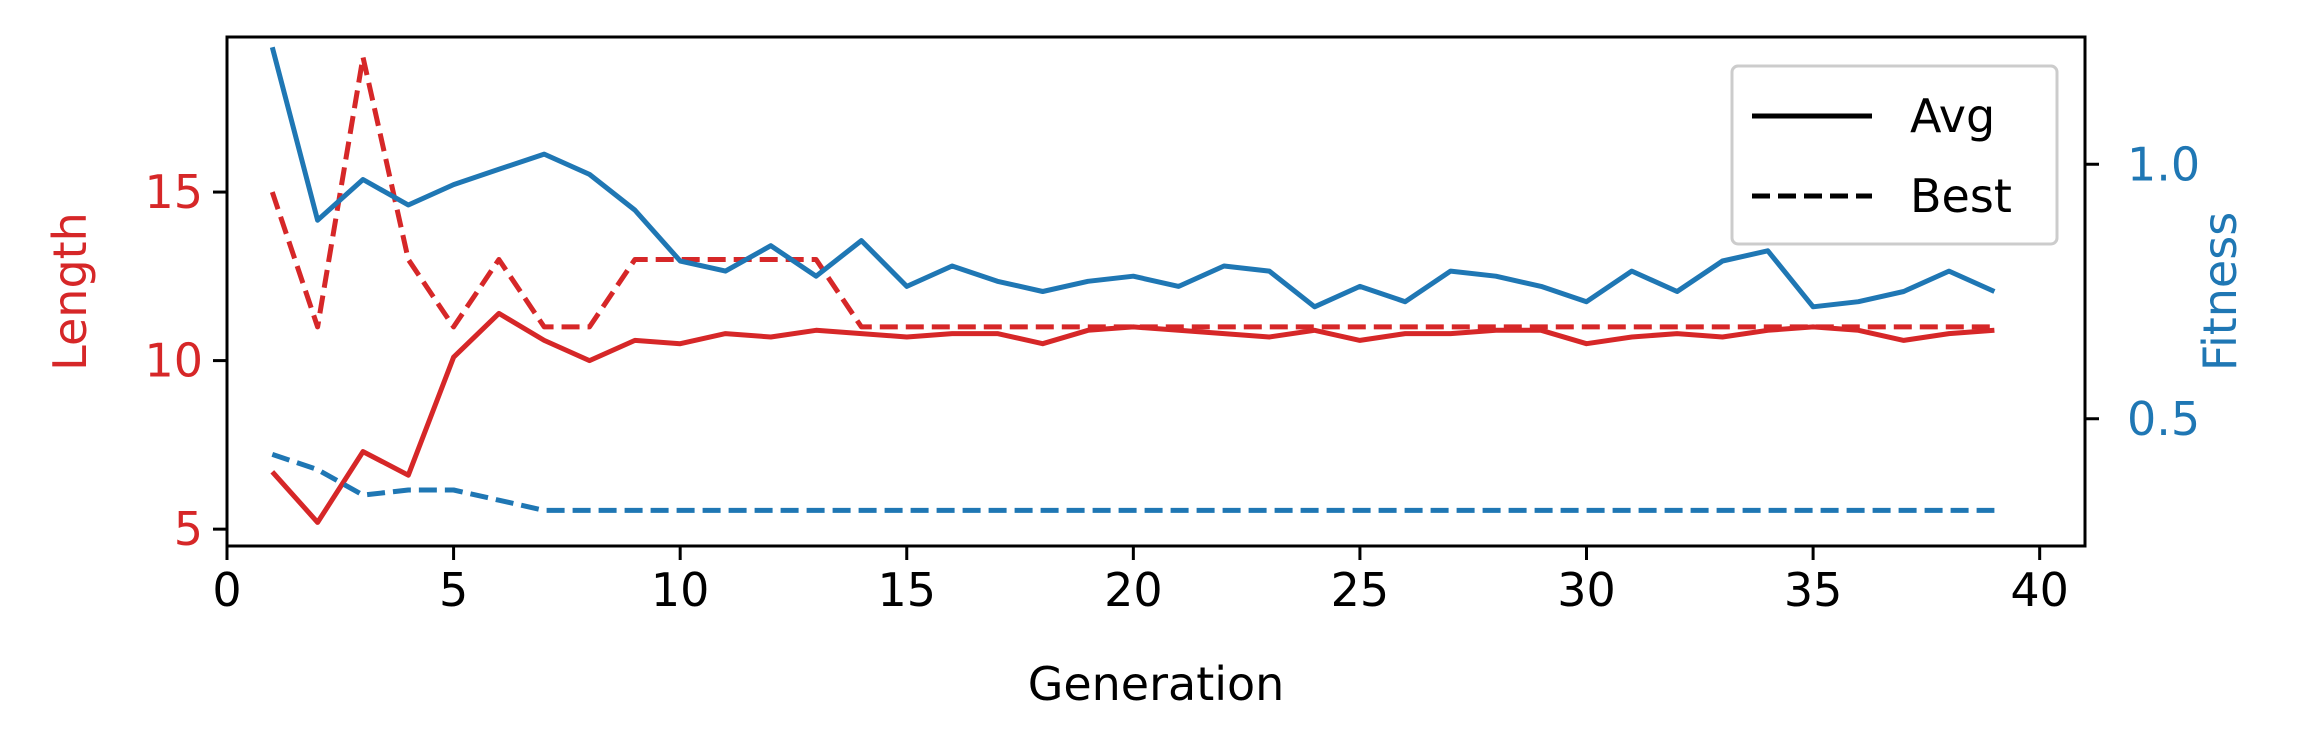  I want to click on x-tick-label: 40, so click(2039, 590).